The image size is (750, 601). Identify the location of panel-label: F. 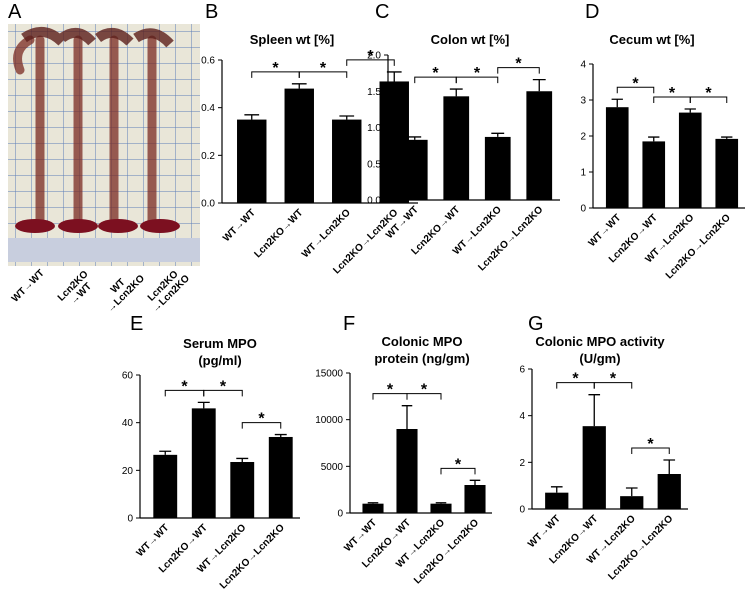
(349, 324).